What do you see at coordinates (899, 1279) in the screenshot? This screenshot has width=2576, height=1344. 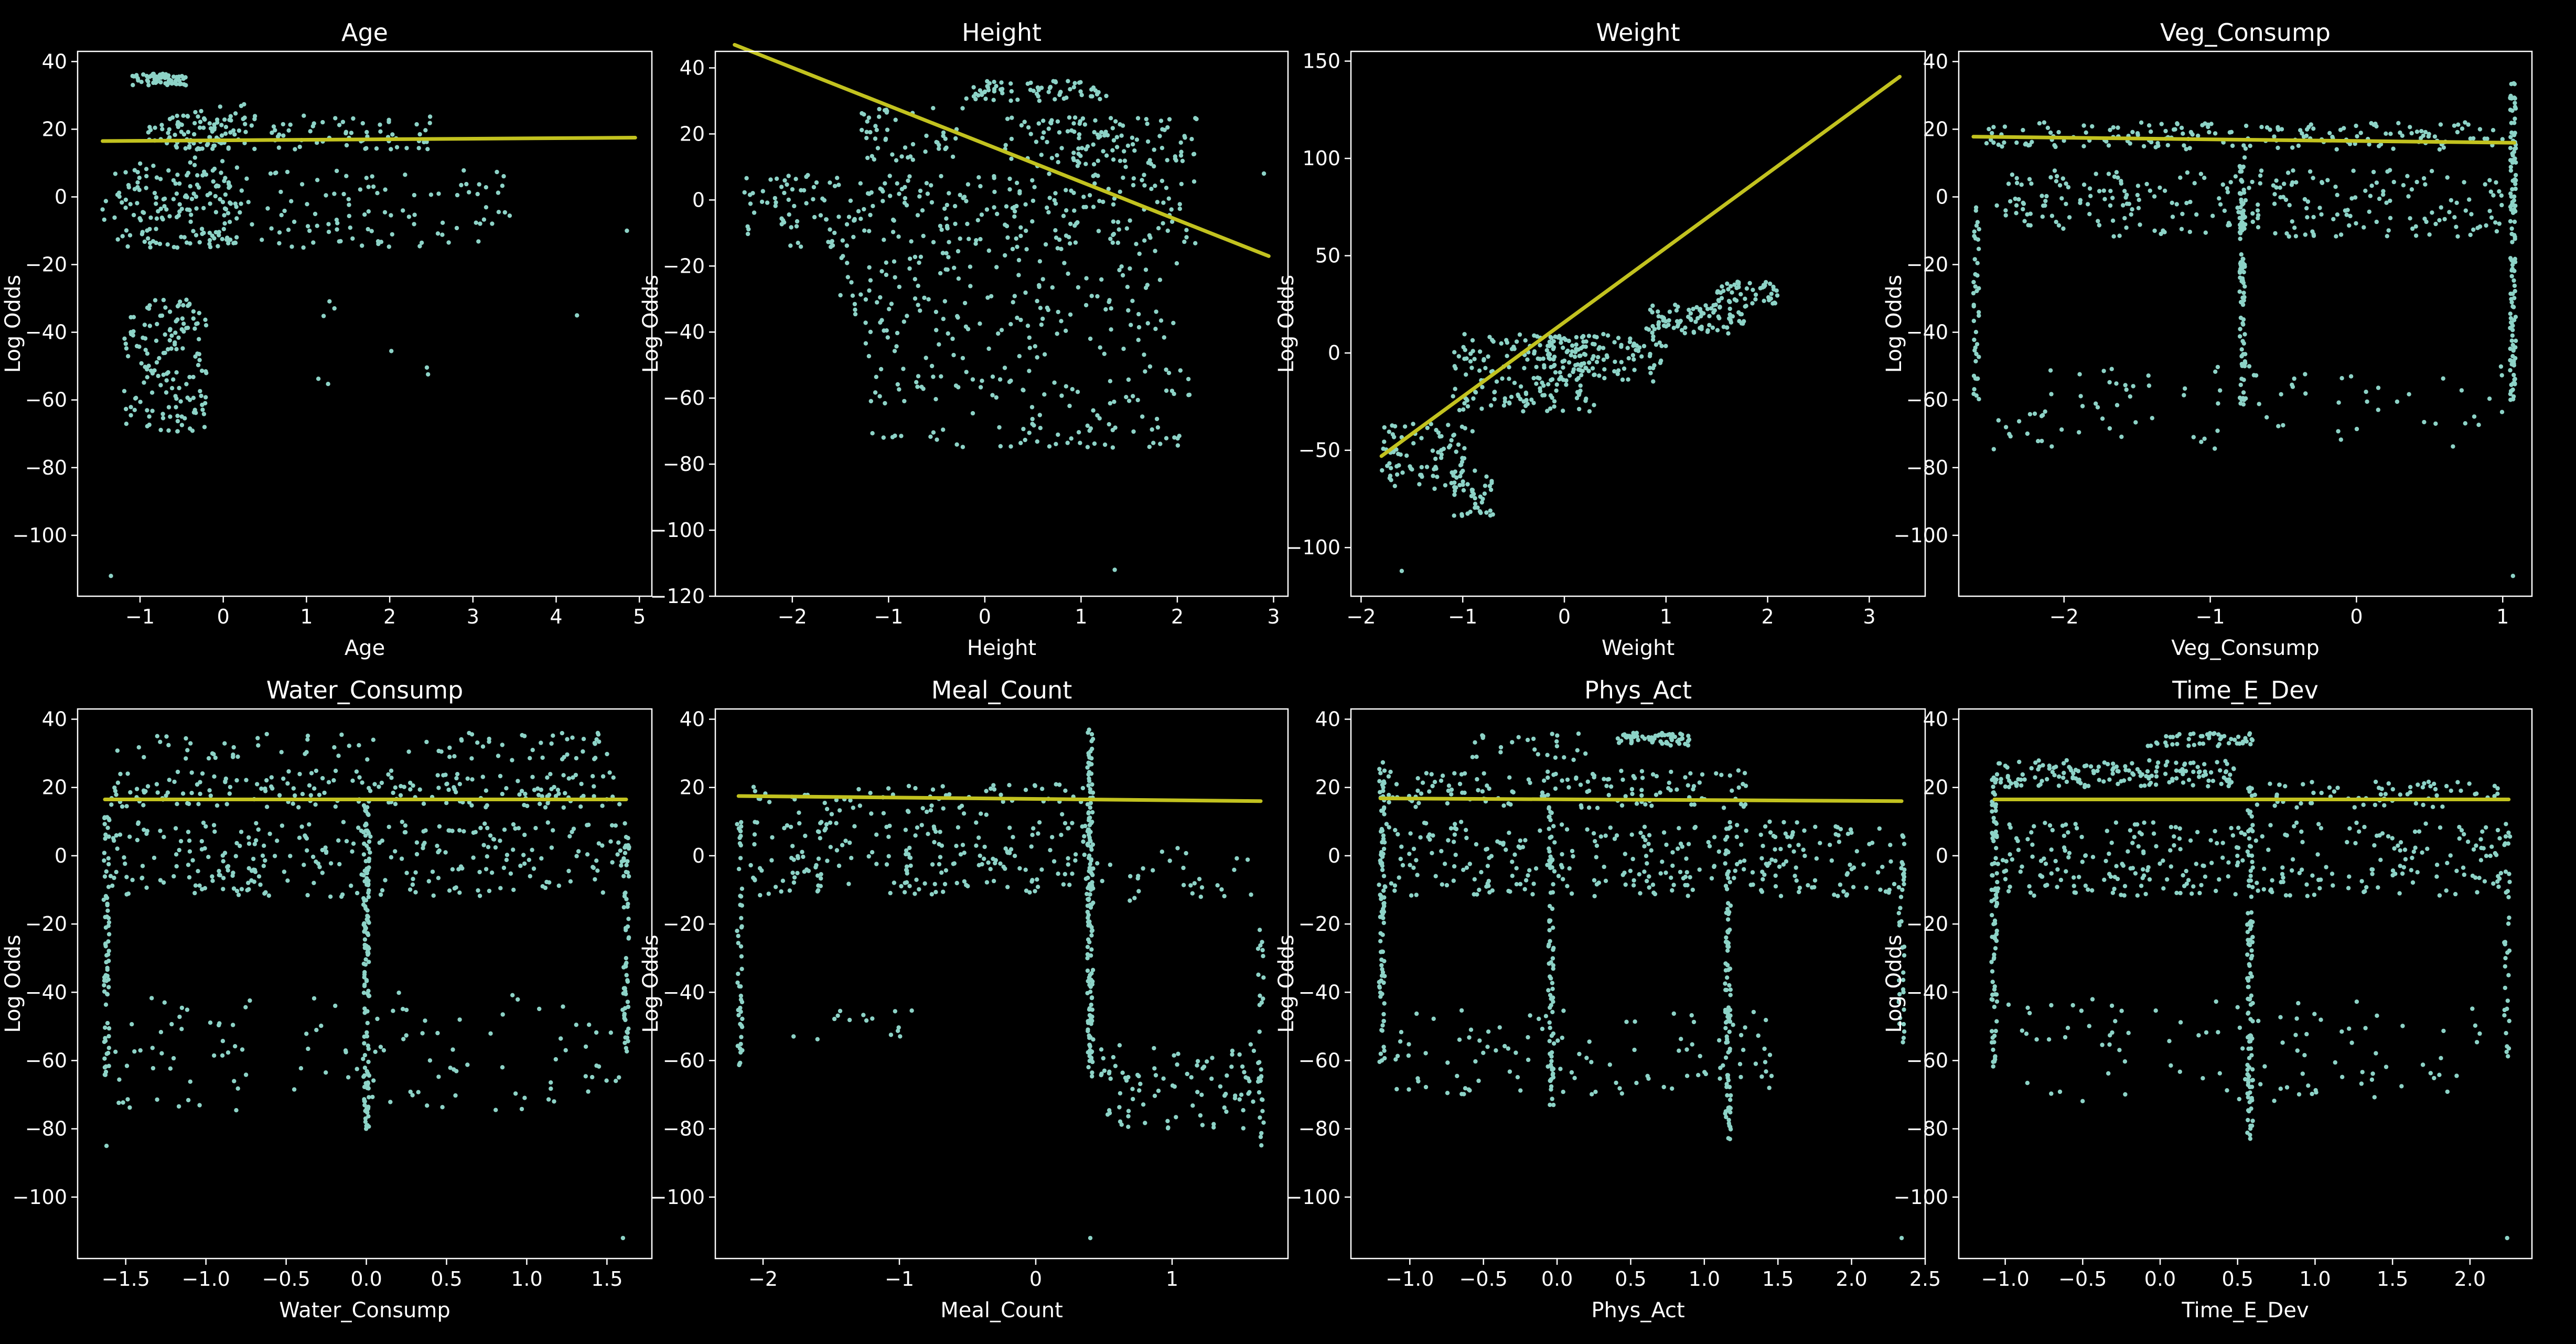 I see `chart-5-xtick-label-1: −1` at bounding box center [899, 1279].